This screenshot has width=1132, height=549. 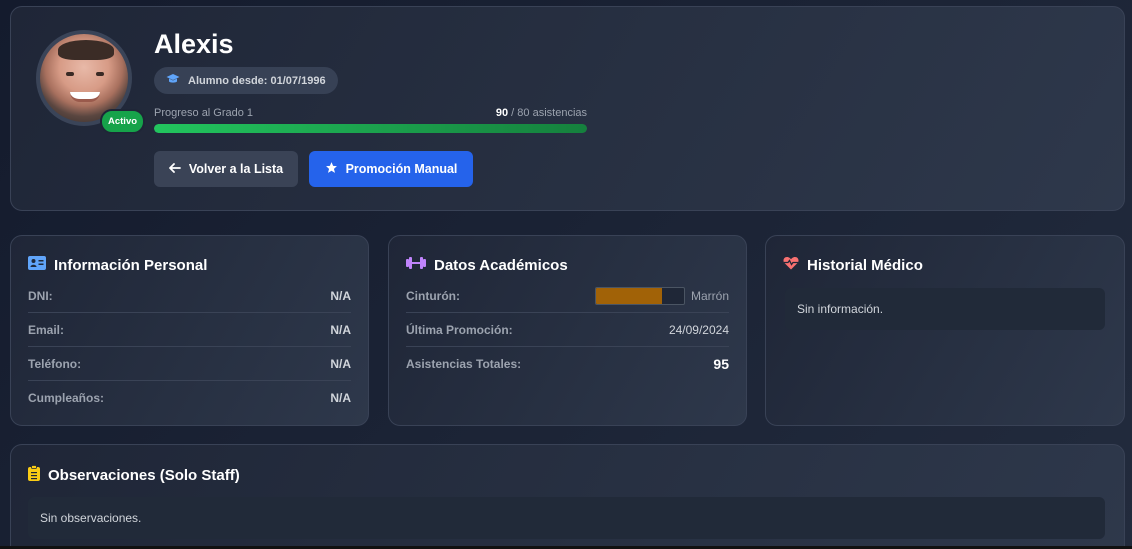 What do you see at coordinates (566, 547) in the screenshot?
I see `bottom-edge` at bounding box center [566, 547].